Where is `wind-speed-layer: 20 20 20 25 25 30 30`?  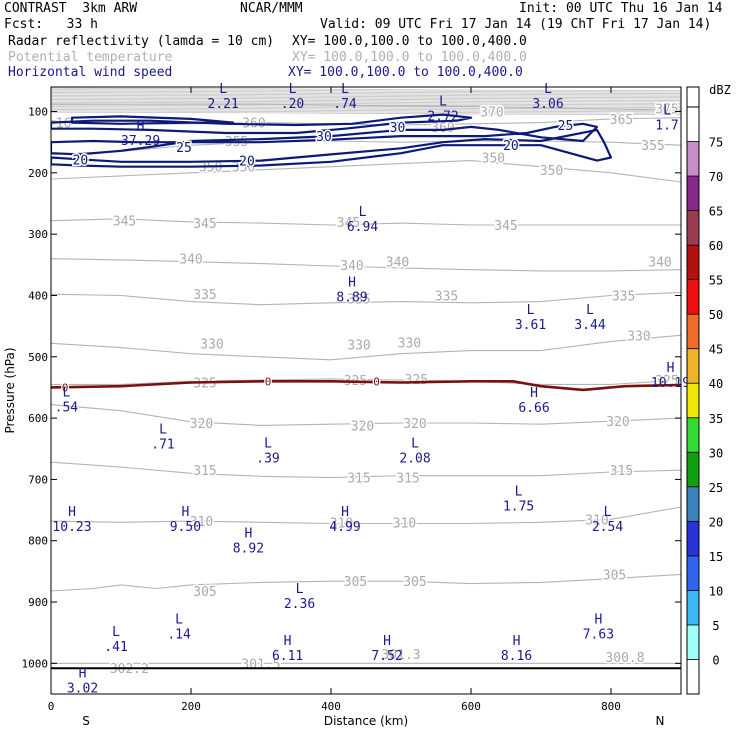
wind-speed-layer: 20 20 20 25 25 30 30 is located at coordinates (332, 142).